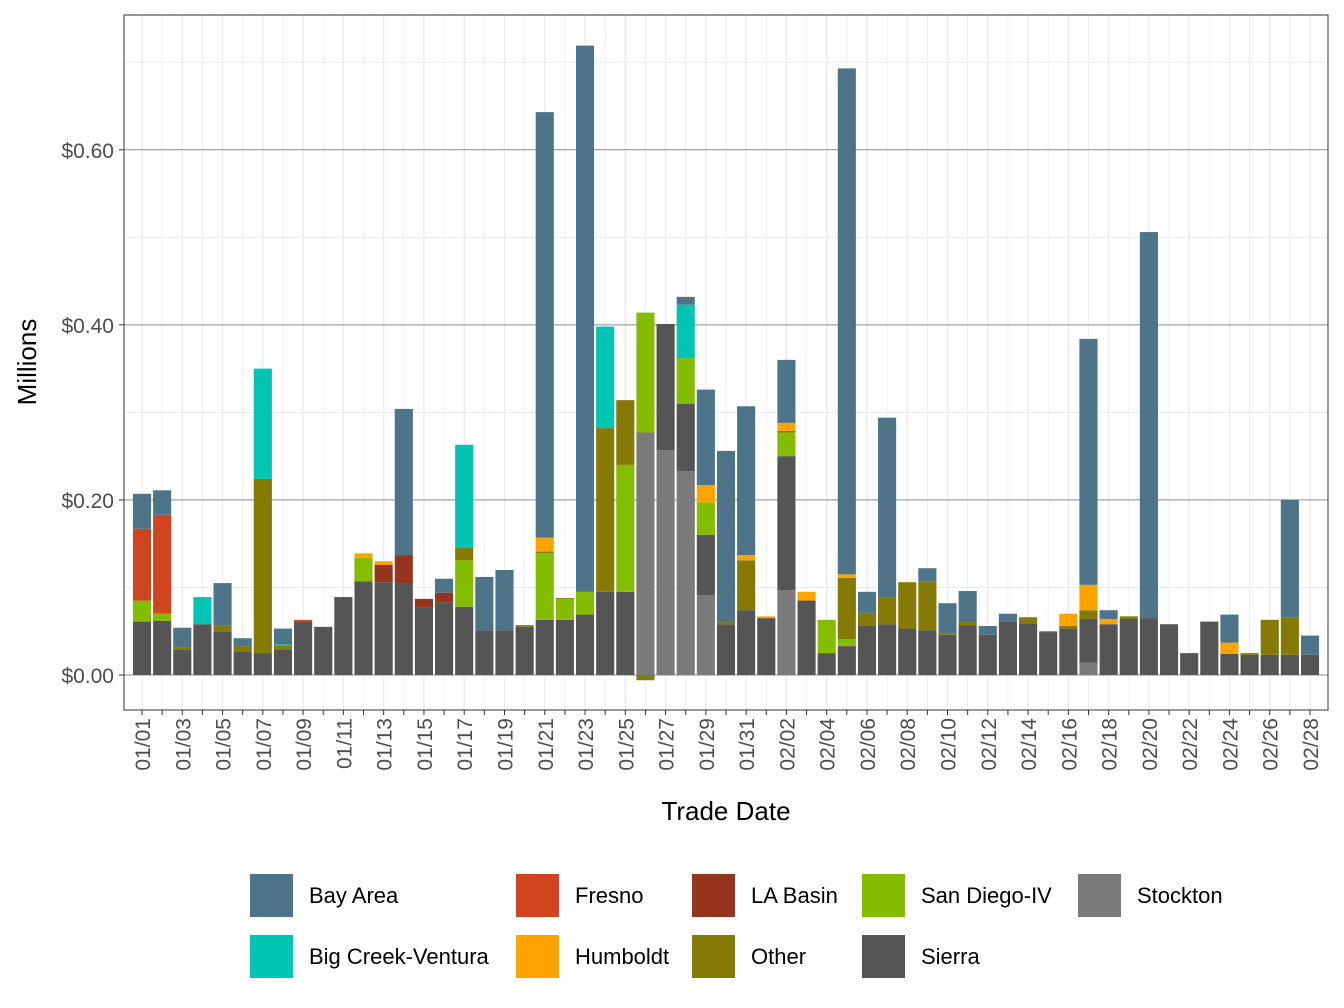 The height and width of the screenshot is (1008, 1344). What do you see at coordinates (242, 642) in the screenshot?
I see `bar-segment-bay-area: Bay Area 01/06: 0.009` at bounding box center [242, 642].